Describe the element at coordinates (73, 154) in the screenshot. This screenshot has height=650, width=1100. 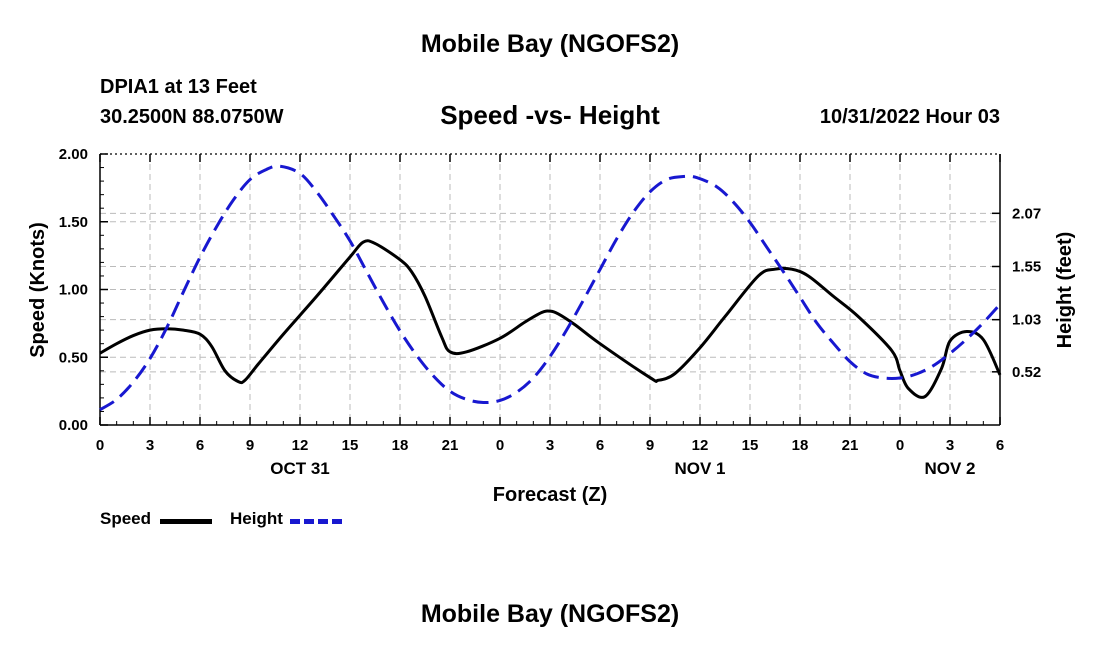
I see `y-tick-label: 2.00` at that location.